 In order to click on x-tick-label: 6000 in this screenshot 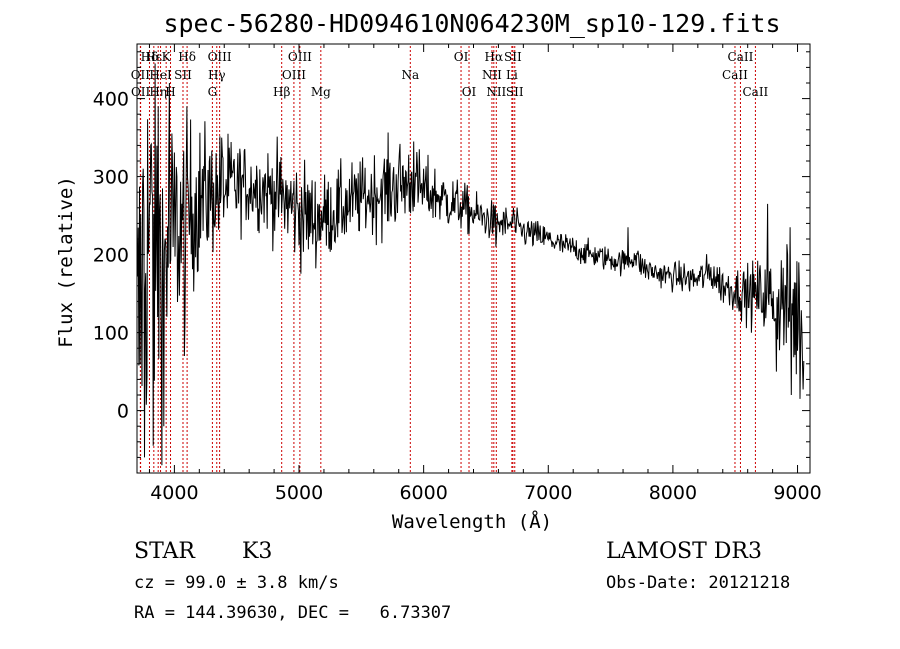, I will do `click(423, 493)`.